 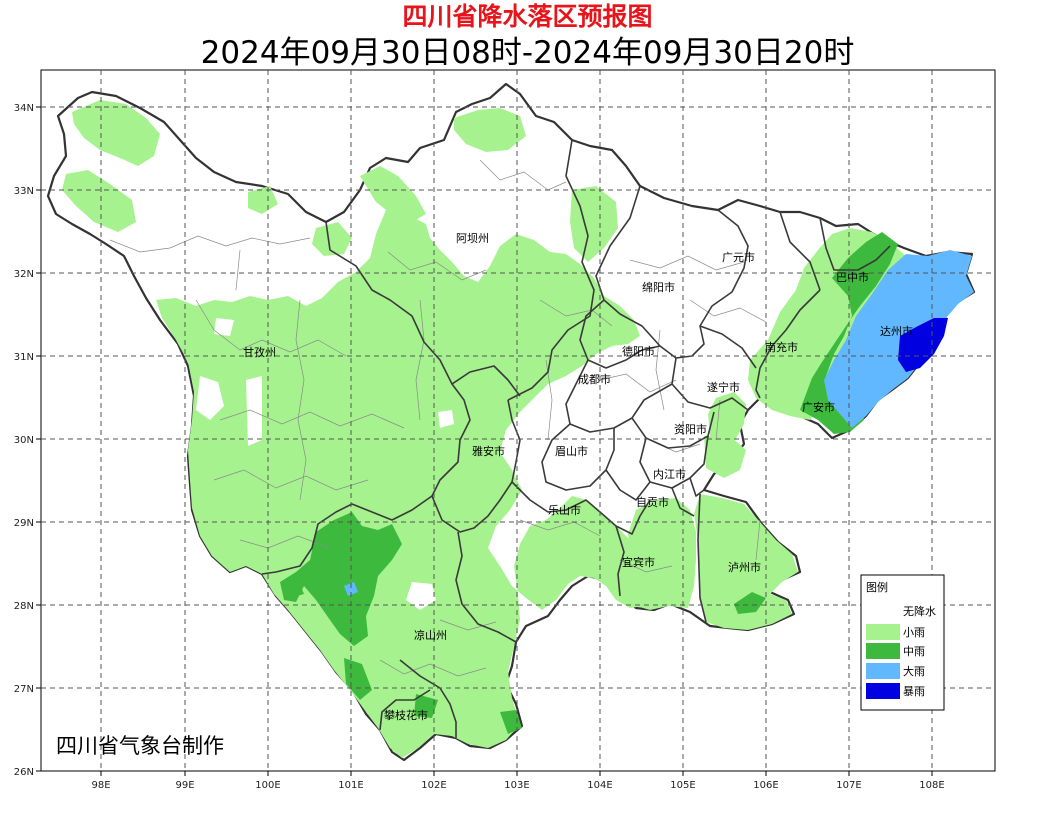 I want to click on x-tick-label: 98E, so click(x=100, y=785).